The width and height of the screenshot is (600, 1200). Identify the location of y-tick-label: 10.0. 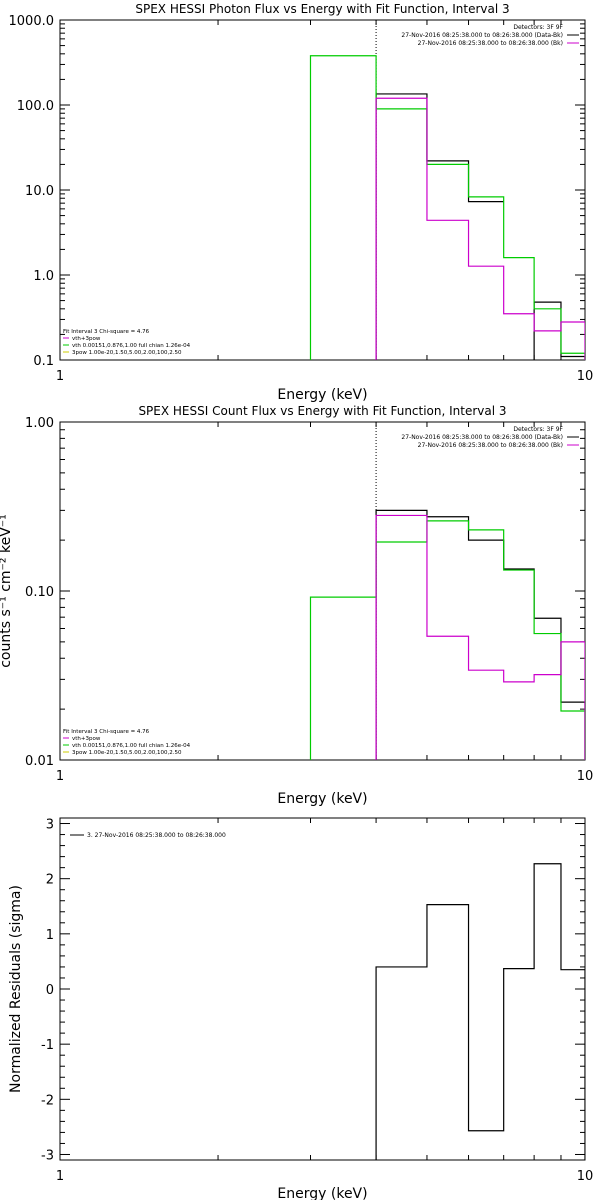
(39, 191).